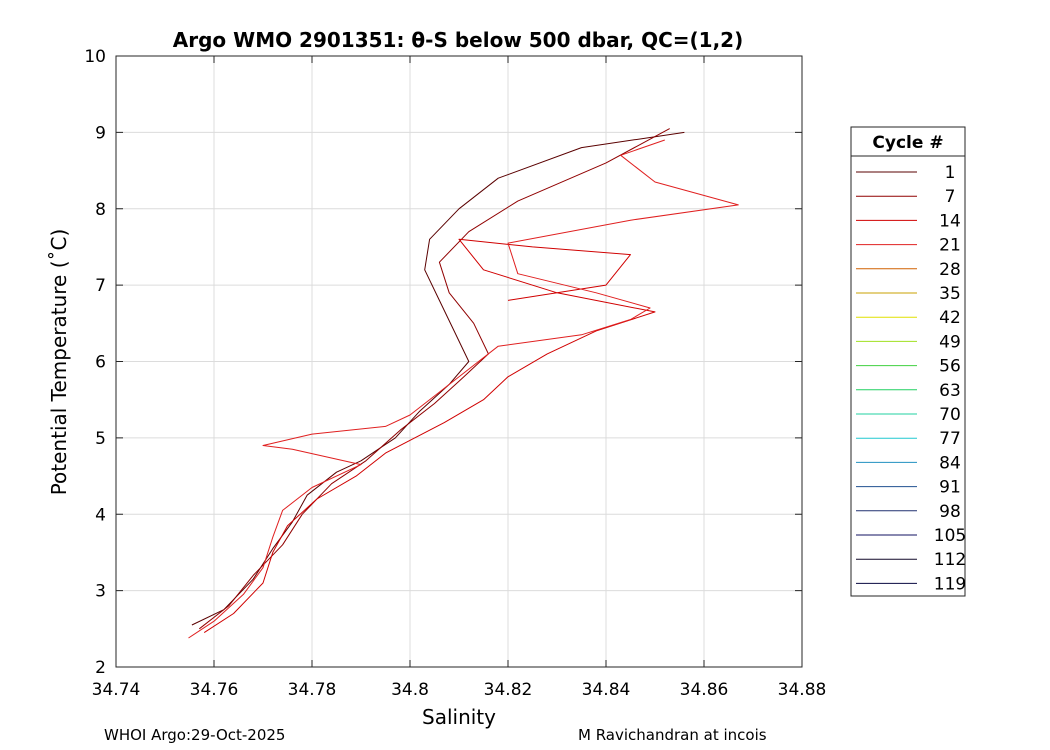  I want to click on legend-label: 91, so click(950, 488).